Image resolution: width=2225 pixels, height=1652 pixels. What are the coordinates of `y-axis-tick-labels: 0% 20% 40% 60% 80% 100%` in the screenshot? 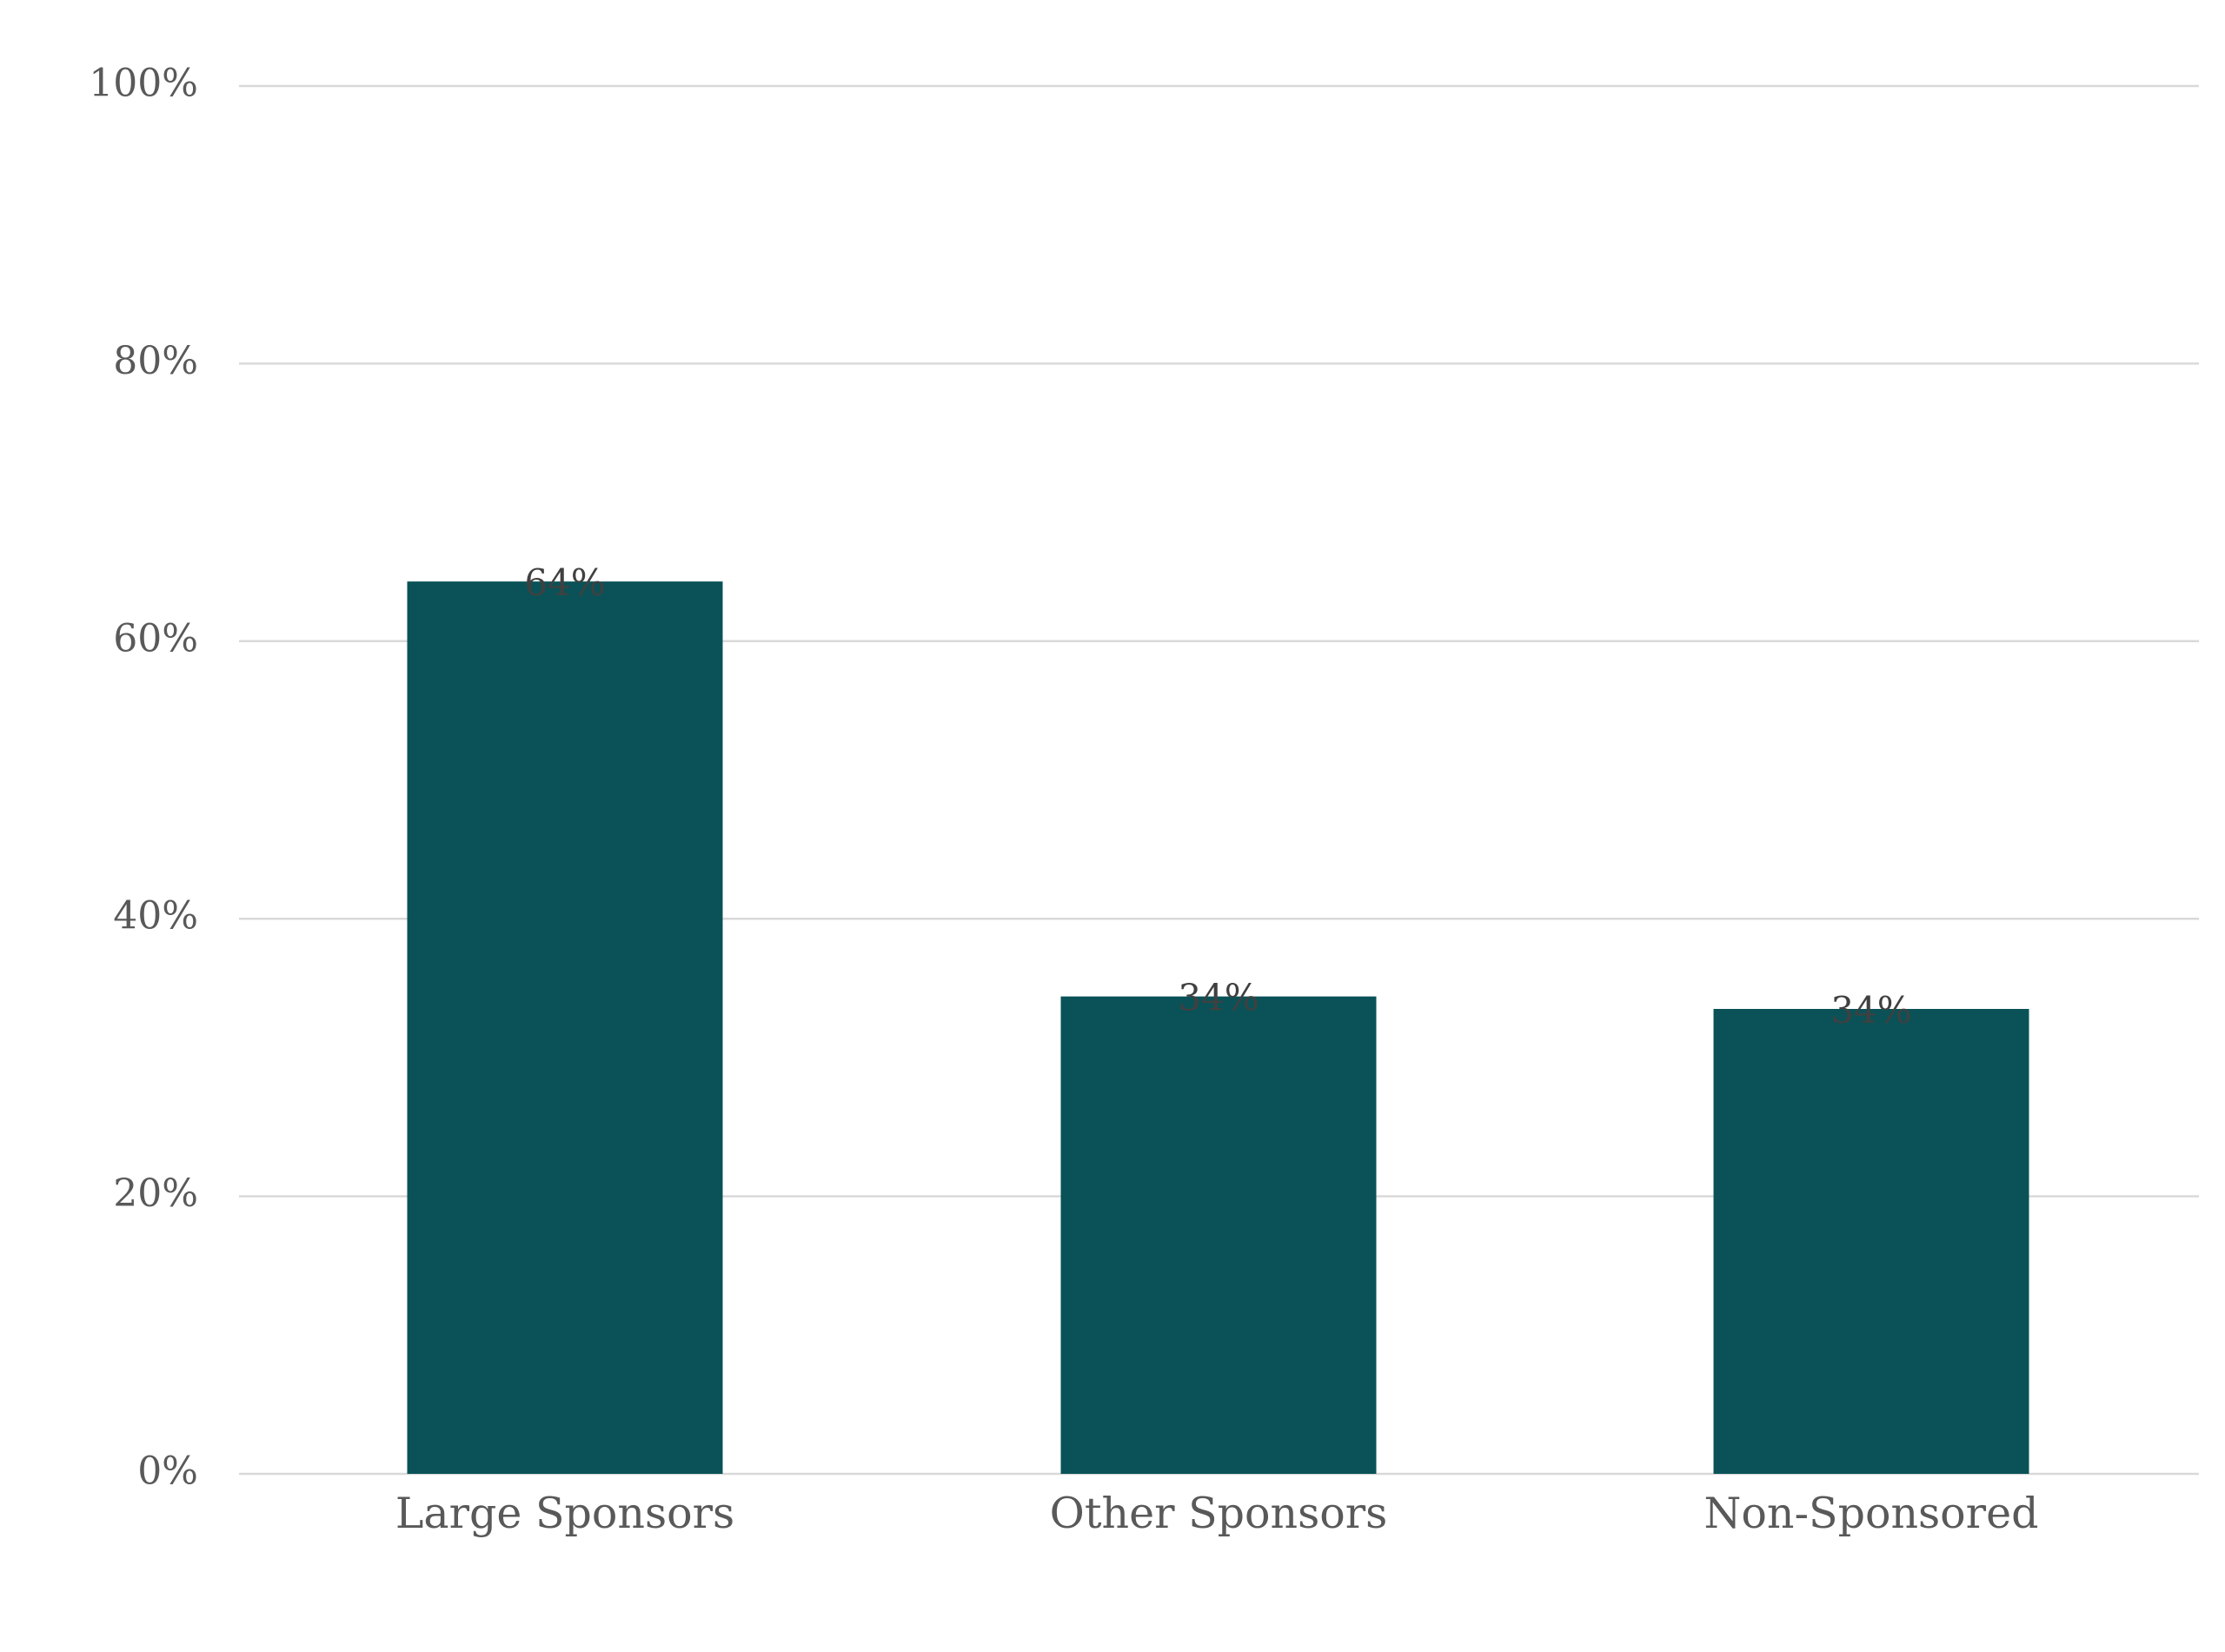 It's located at (144, 778).